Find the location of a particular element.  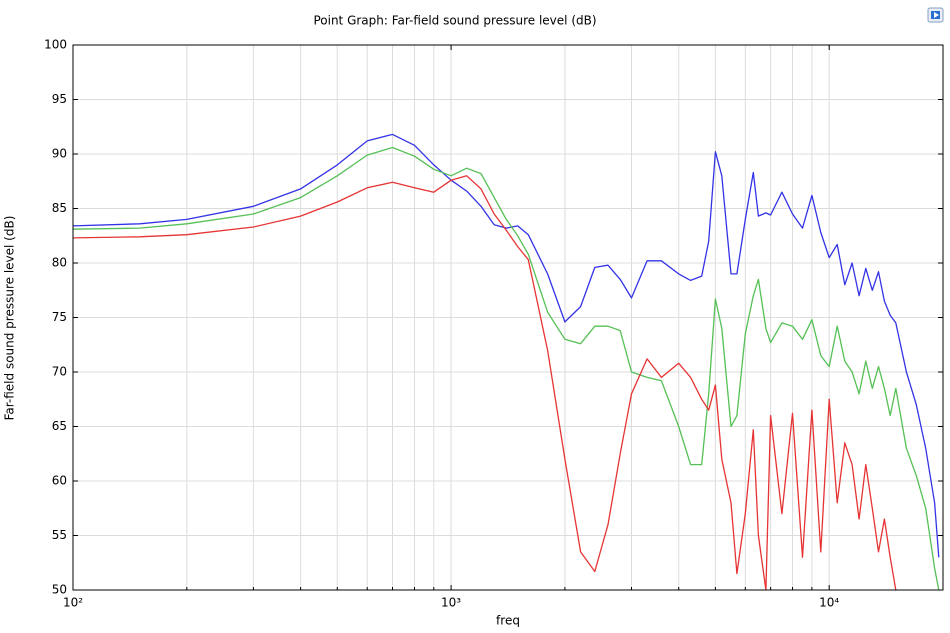

y-tick-label: 75 is located at coordinates (59, 317).